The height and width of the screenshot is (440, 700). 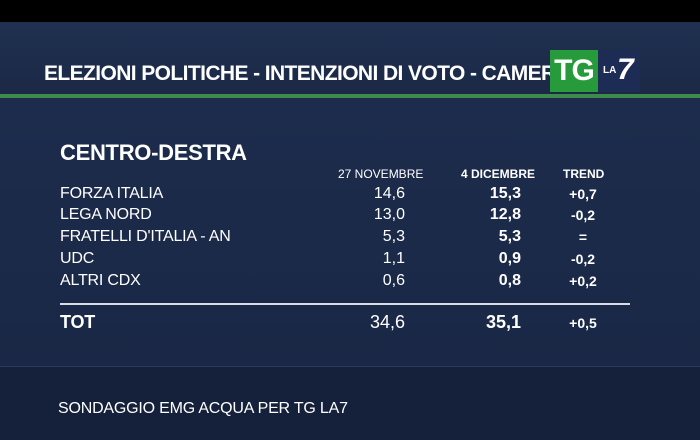 I want to click on poll-source: SONDAGGIO EMG ACQUA PER TG LA7, so click(x=203, y=408).